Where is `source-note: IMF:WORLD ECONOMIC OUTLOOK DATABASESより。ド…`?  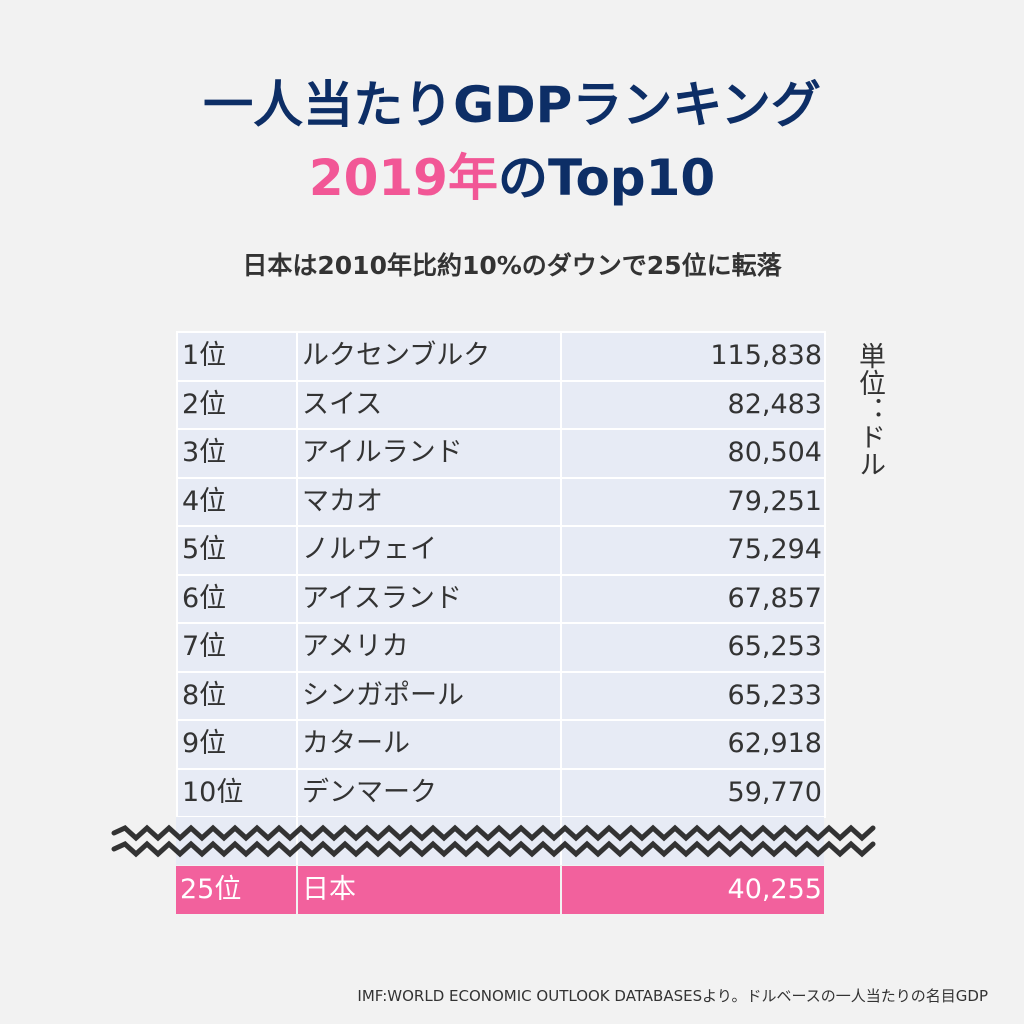
source-note: IMF:WORLD ECONOMIC OUTLOOK DATABASESより。ド… is located at coordinates (672, 996).